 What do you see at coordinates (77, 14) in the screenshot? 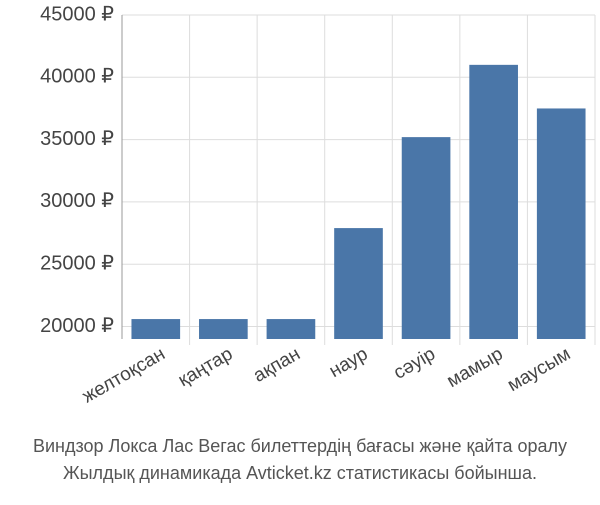
I see `y-tick-label: 45000 ₽` at bounding box center [77, 14].